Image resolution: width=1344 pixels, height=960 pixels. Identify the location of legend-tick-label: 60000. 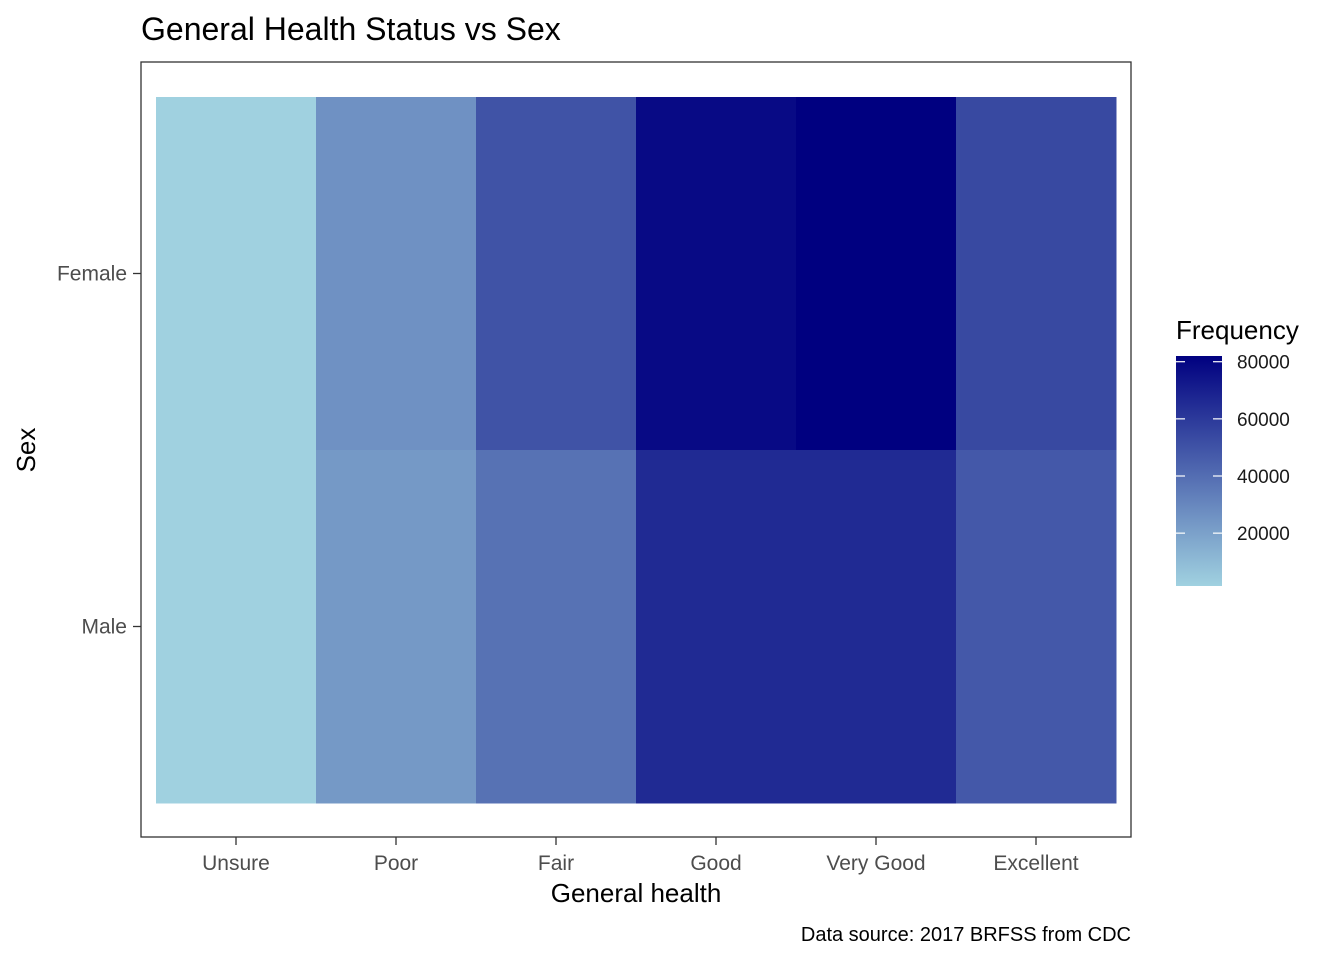
(1263, 420).